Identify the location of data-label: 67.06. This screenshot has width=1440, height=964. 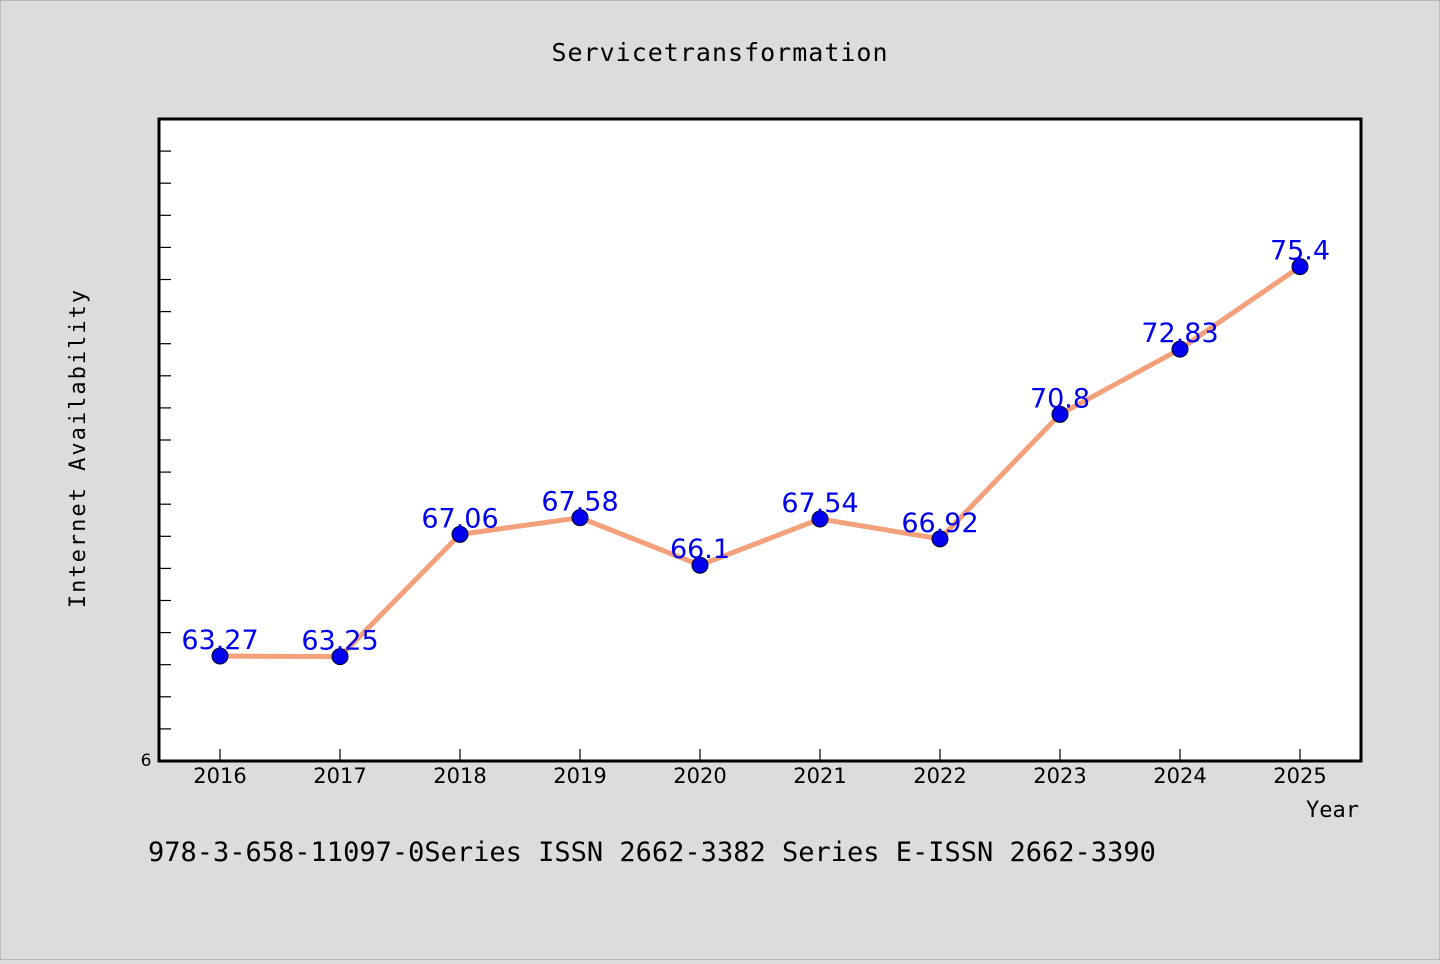
(459, 518).